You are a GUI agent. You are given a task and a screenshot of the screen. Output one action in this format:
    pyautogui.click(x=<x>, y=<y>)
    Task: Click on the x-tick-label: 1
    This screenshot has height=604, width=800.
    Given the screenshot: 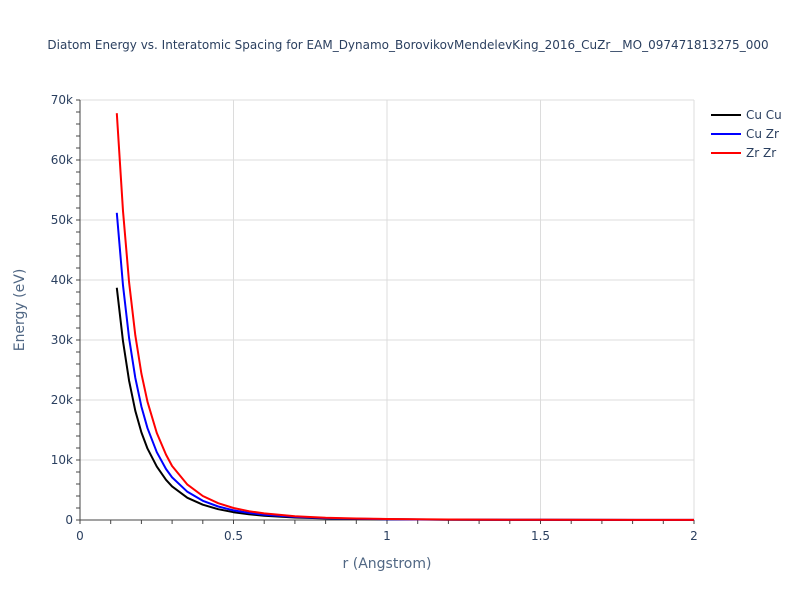 What is the action you would take?
    pyautogui.click(x=387, y=536)
    